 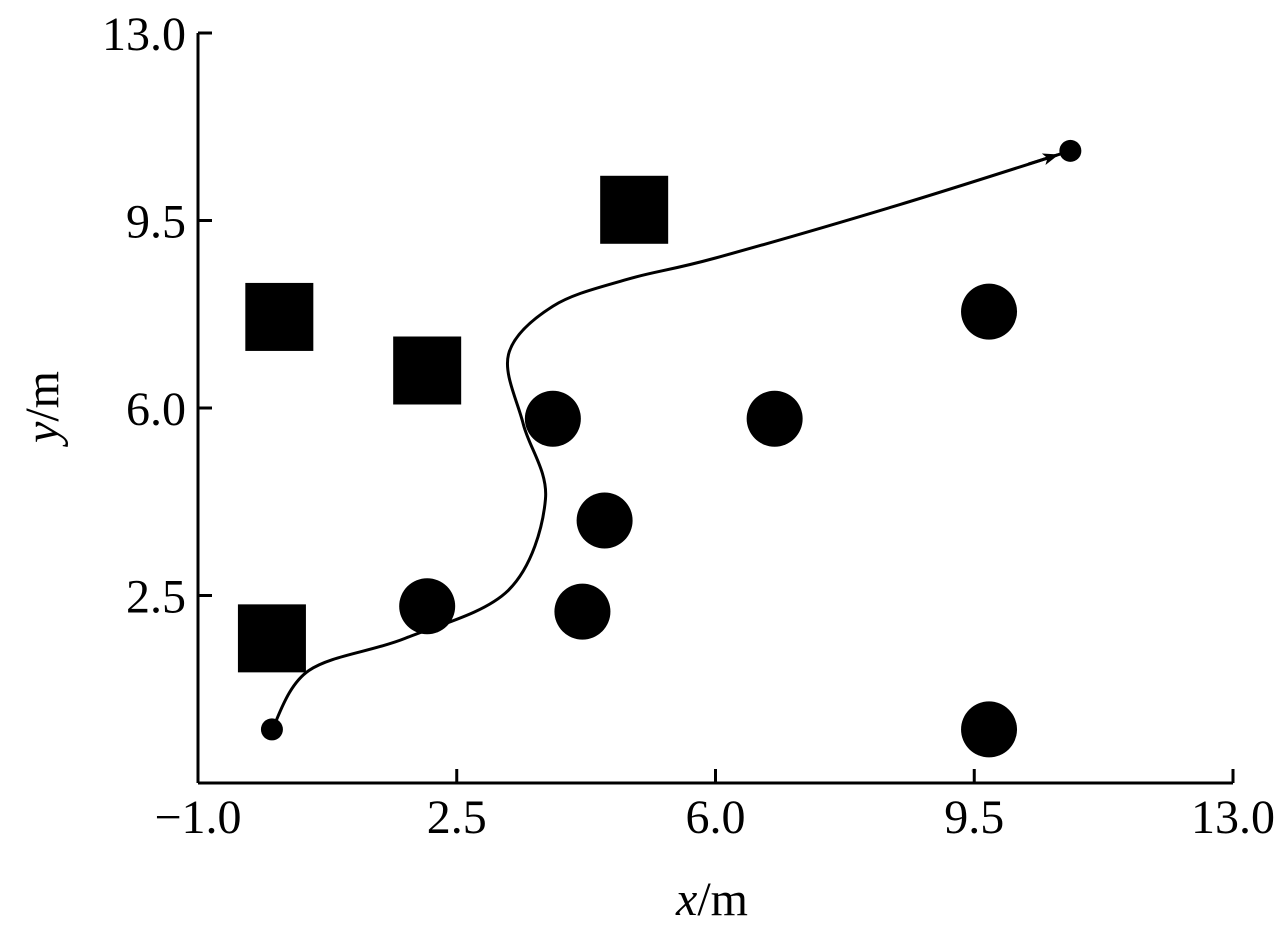 I want to click on y-axis-title: y/m, so click(x=42, y=409).